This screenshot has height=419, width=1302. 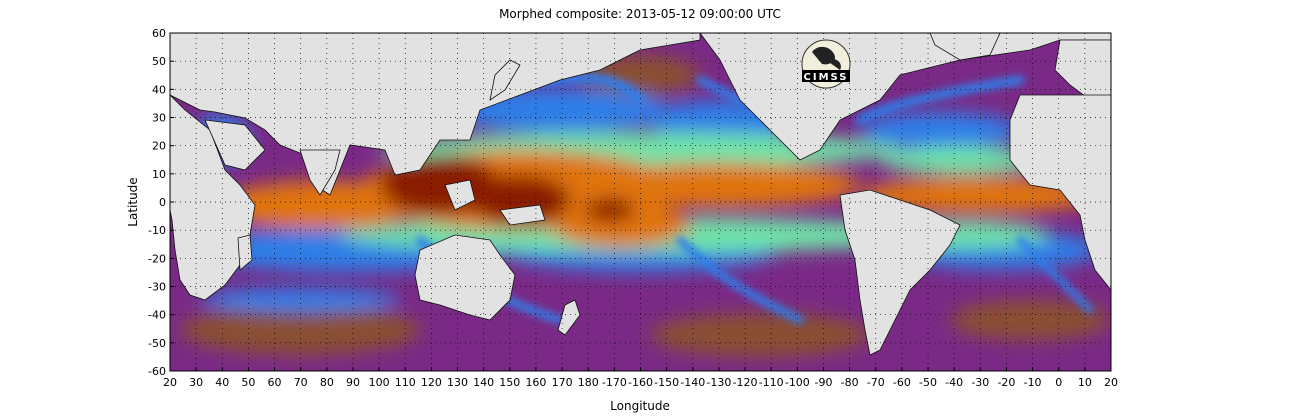 What do you see at coordinates (327, 382) in the screenshot?
I see `x-tick-label: 80` at bounding box center [327, 382].